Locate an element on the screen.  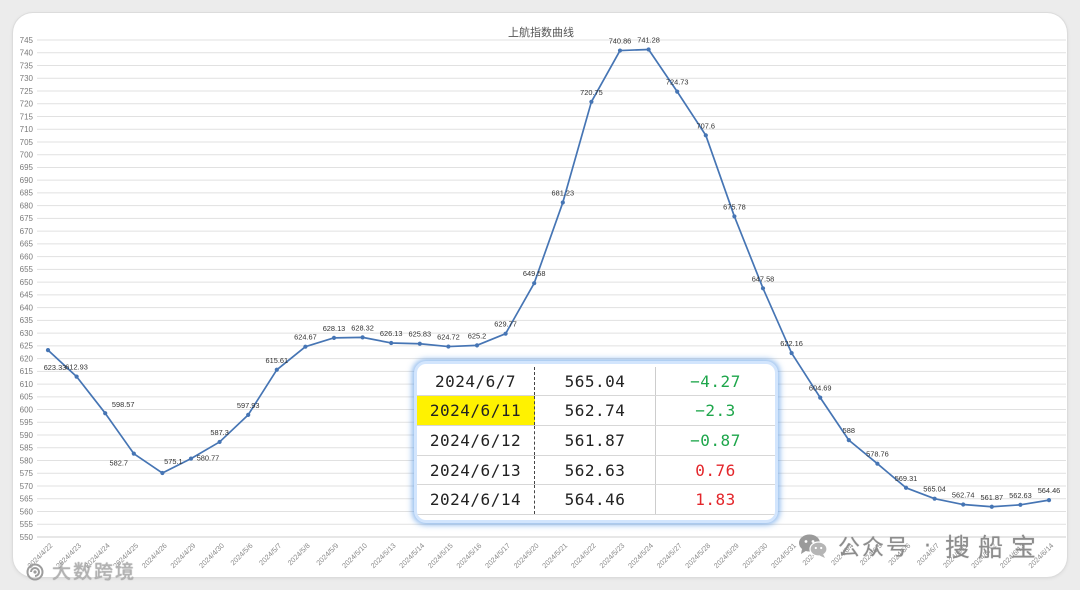
change-cell: −0.87 is located at coordinates (715, 440).